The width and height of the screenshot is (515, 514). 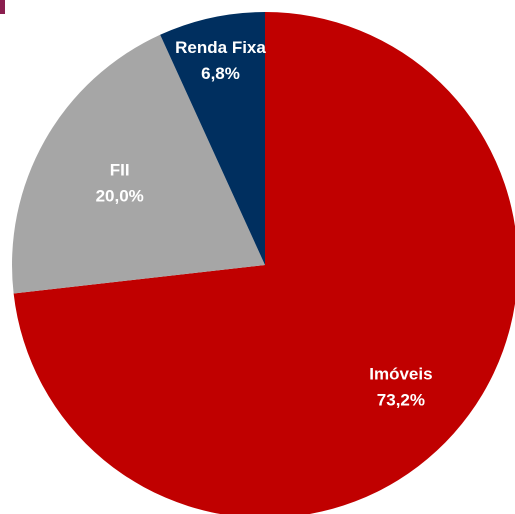 What do you see at coordinates (220, 47) in the screenshot?
I see `slice-category-label: Renda Fixa` at bounding box center [220, 47].